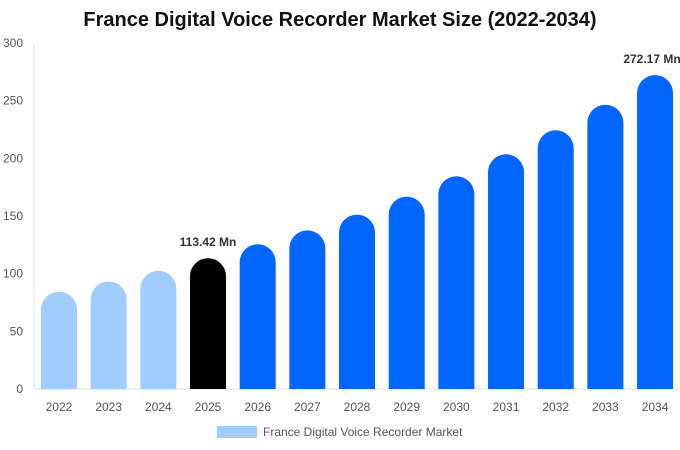  Describe the element at coordinates (237, 432) in the screenshot. I see `legend-swatch` at that location.